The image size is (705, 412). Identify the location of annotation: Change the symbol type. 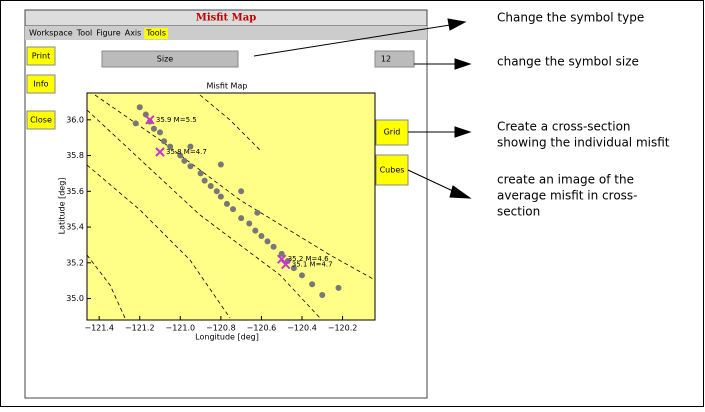
(570, 18).